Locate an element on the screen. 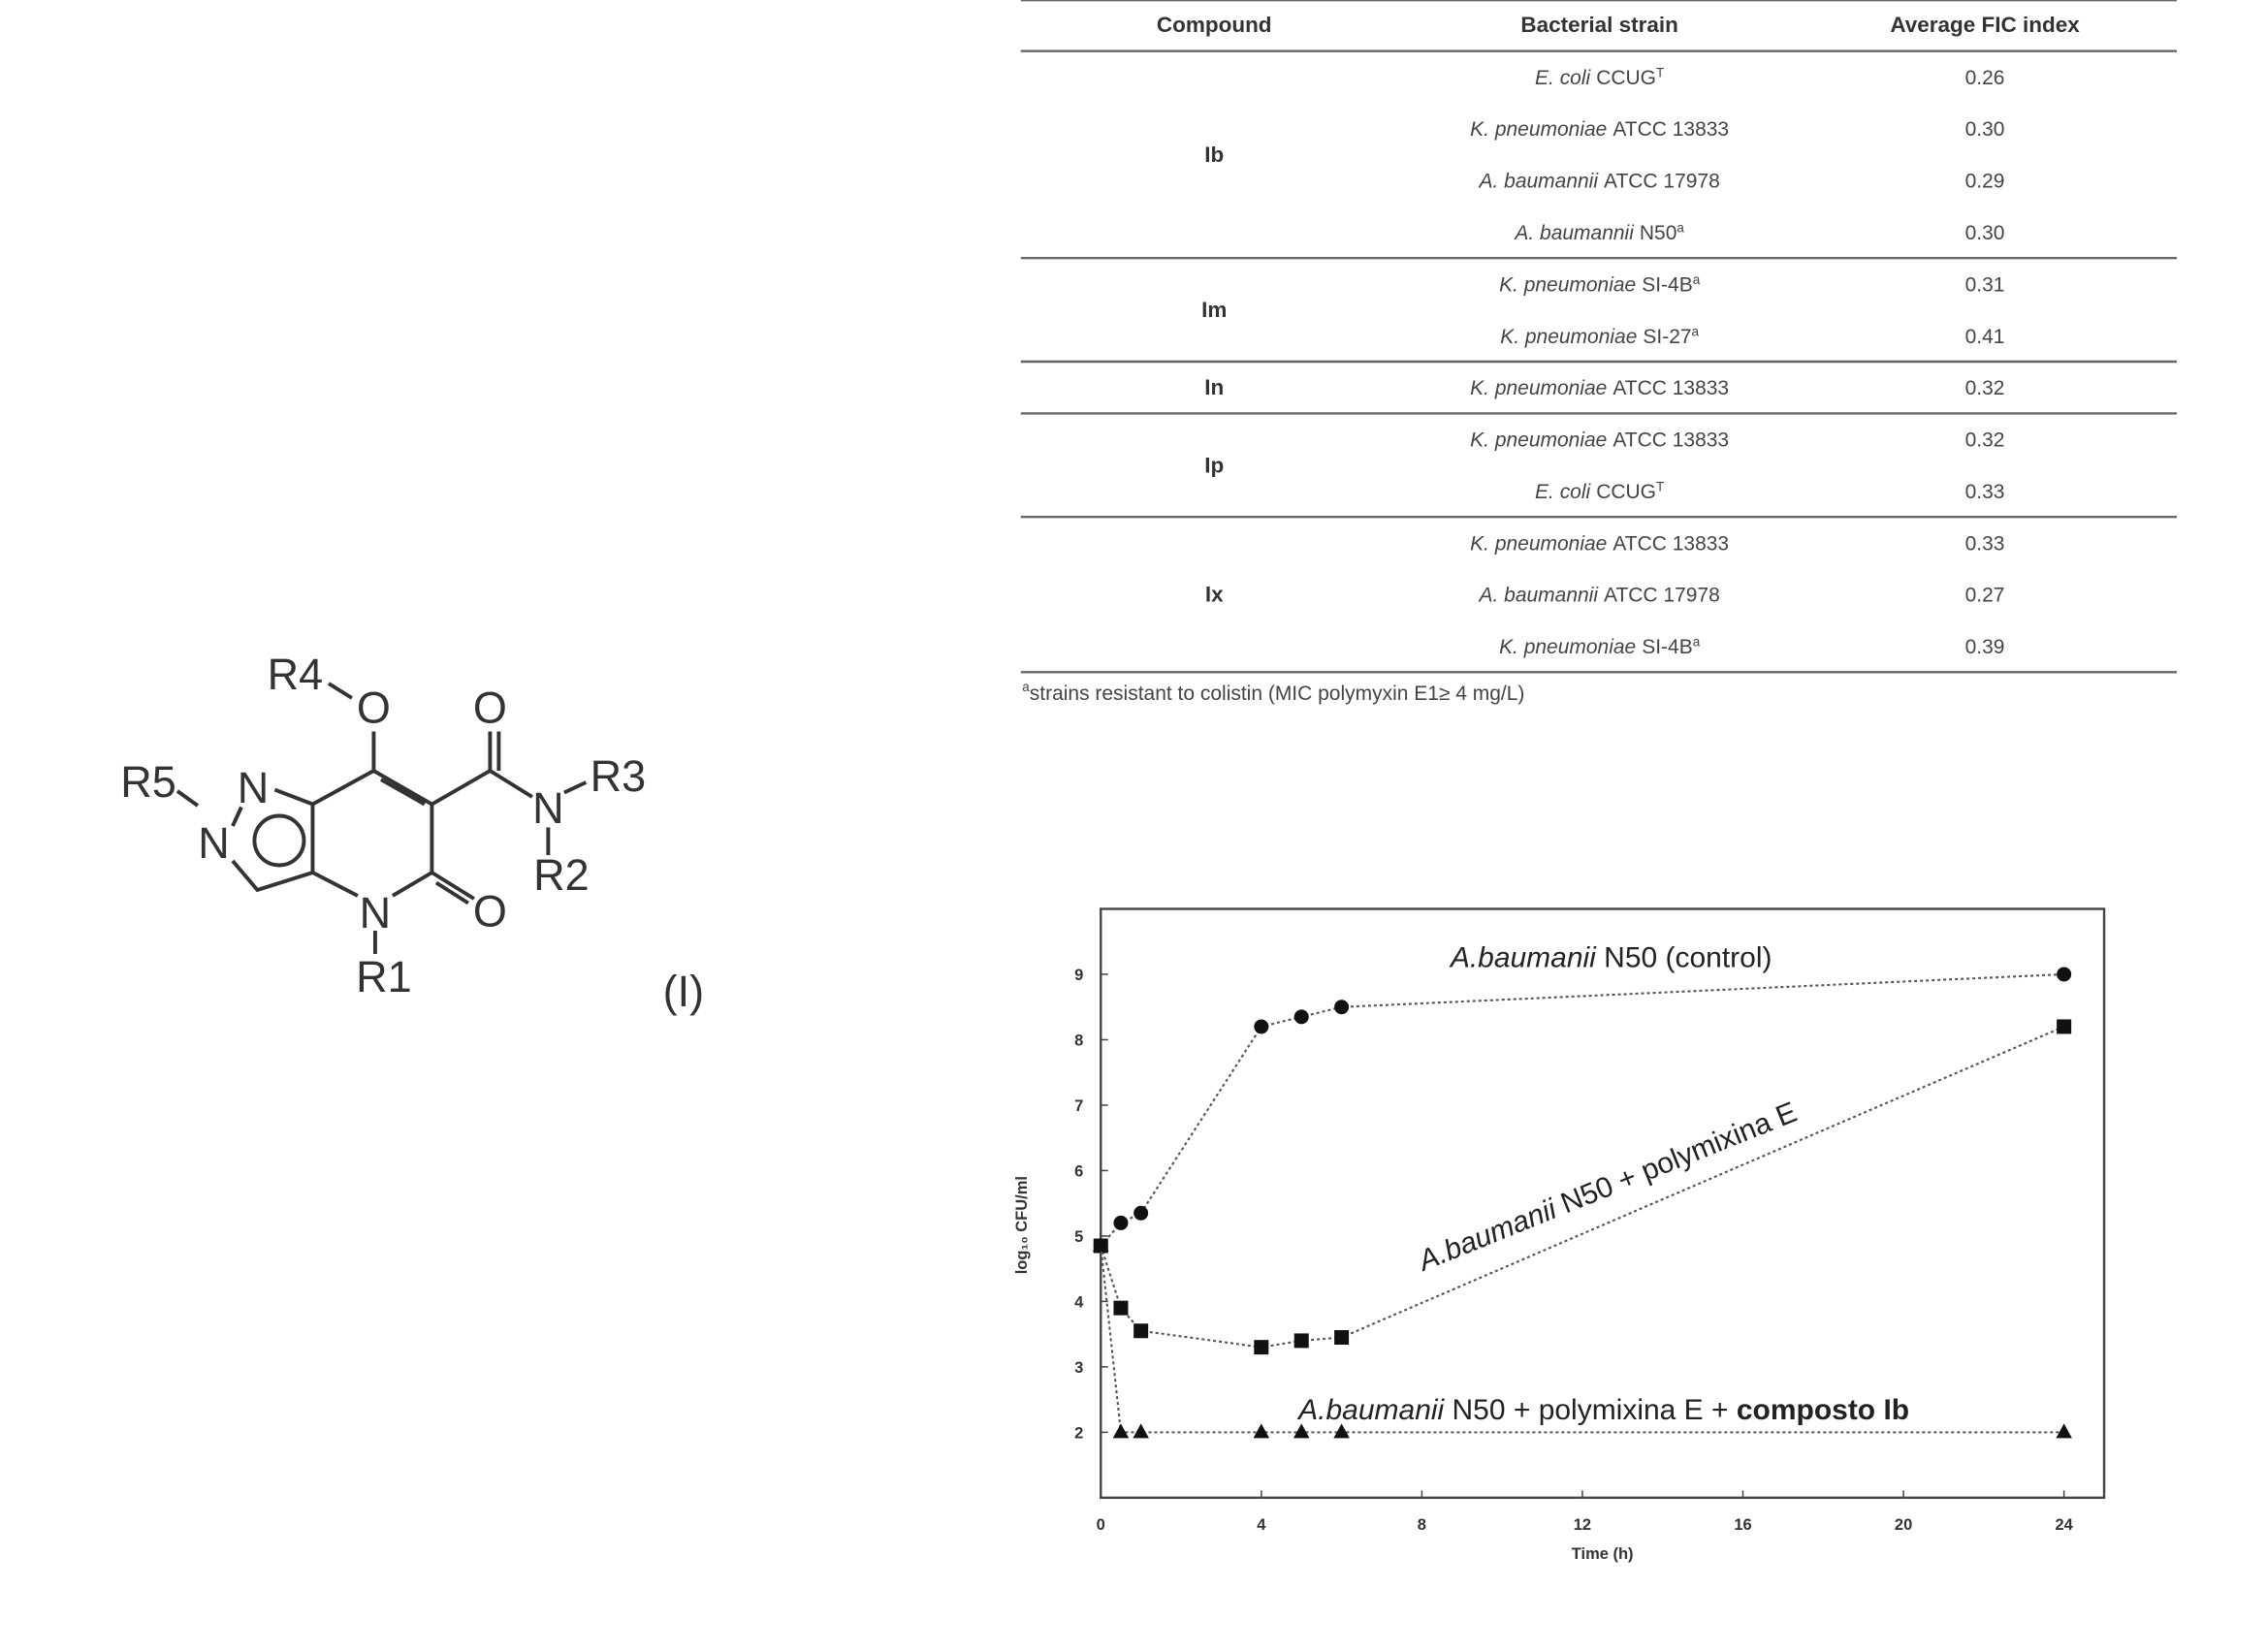 The image size is (2267, 1652). fic-index: 0.27 is located at coordinates (1985, 596).